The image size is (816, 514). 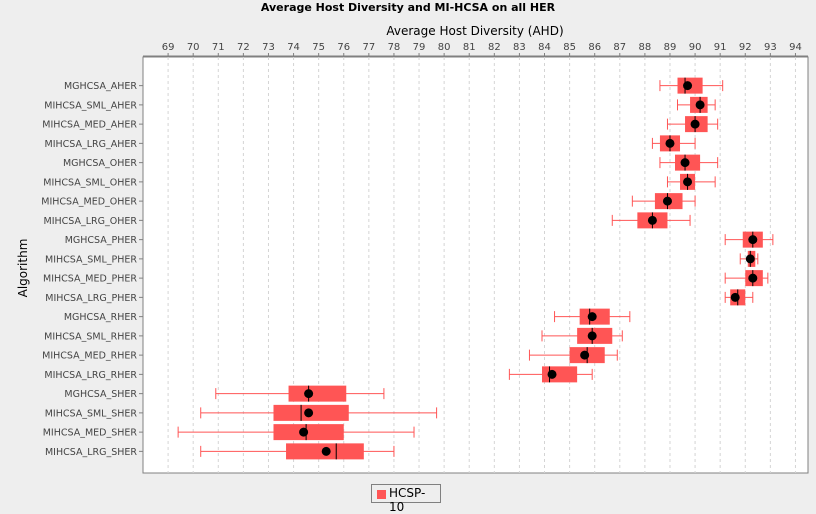 What do you see at coordinates (91, 144) in the screenshot?
I see `y-tick-label: MIHCSA_LRG_AHER` at bounding box center [91, 144].